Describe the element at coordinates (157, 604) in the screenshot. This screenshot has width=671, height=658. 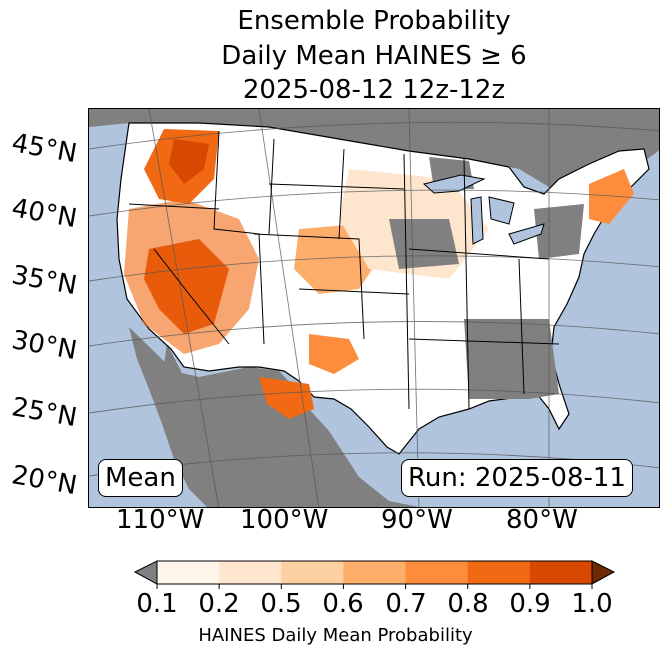
I see `colorbar-tick-label: 0.1` at that location.